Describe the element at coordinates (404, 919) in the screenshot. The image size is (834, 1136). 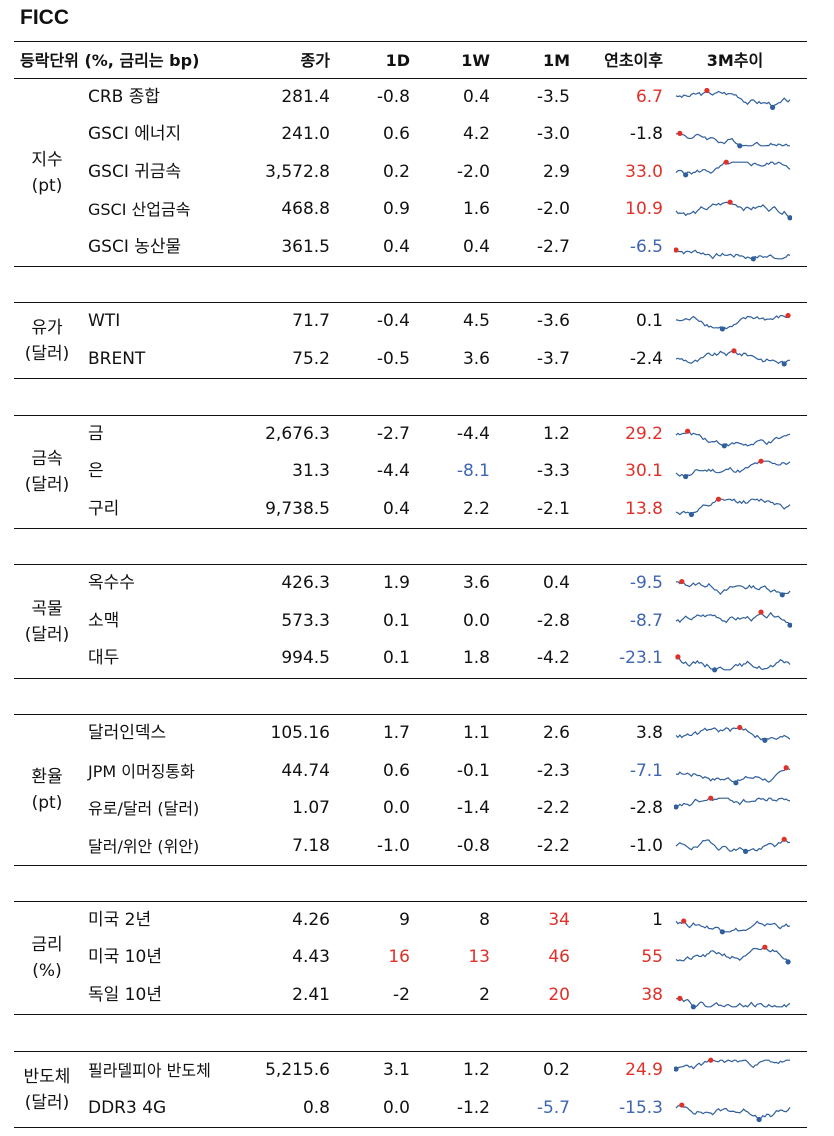
I see `value-d1: 9` at that location.